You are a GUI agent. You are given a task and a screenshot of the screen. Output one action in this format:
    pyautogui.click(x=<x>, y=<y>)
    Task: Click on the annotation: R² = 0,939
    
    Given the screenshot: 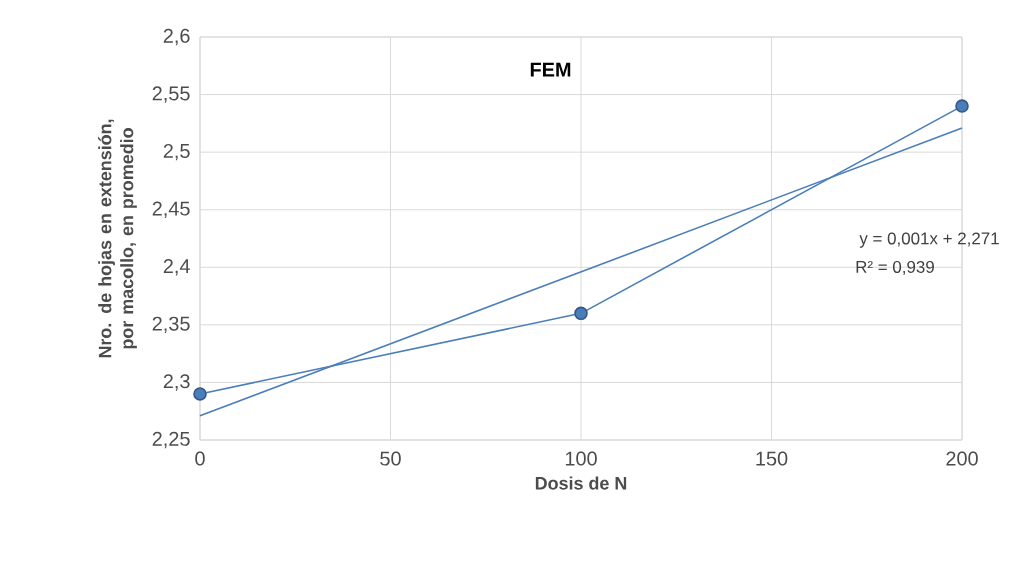 What is the action you would take?
    pyautogui.click(x=895, y=267)
    